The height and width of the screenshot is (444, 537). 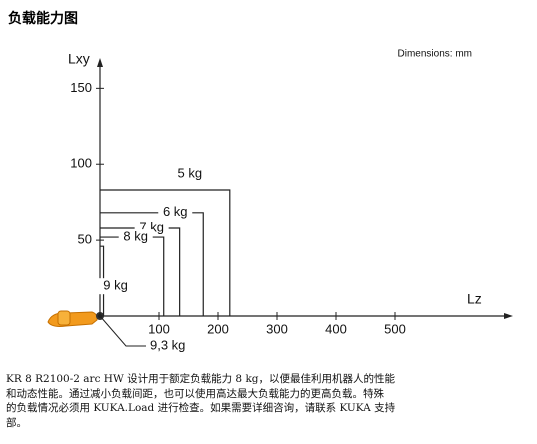 I want to click on text-line: 和动态性能。通过减小负载间距，也可以使用高达最大负载能力的更高负载。特殊, so click(x=195, y=393).